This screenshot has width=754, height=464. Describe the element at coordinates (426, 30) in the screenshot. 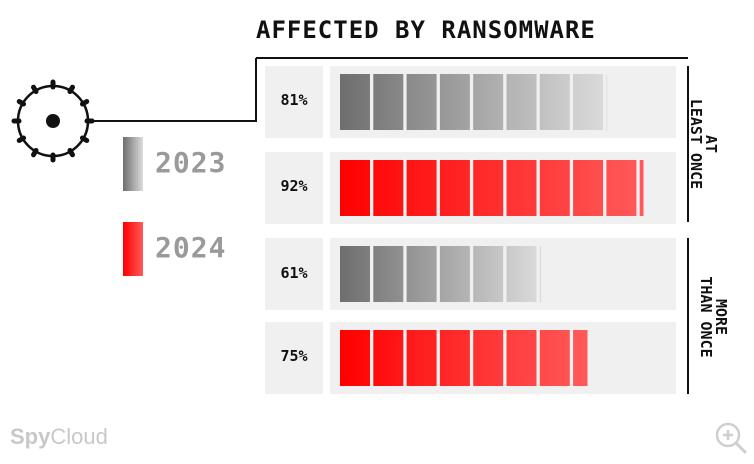

I see `chart-title: AFFECTED BY RANSOMWARE` at that location.